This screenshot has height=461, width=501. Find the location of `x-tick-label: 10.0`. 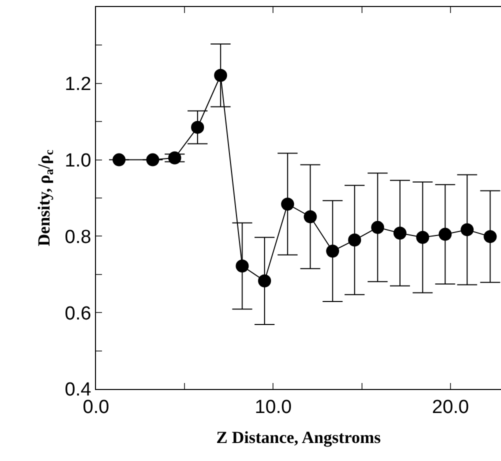

x-tick-label: 10.0 is located at coordinates (273, 407).